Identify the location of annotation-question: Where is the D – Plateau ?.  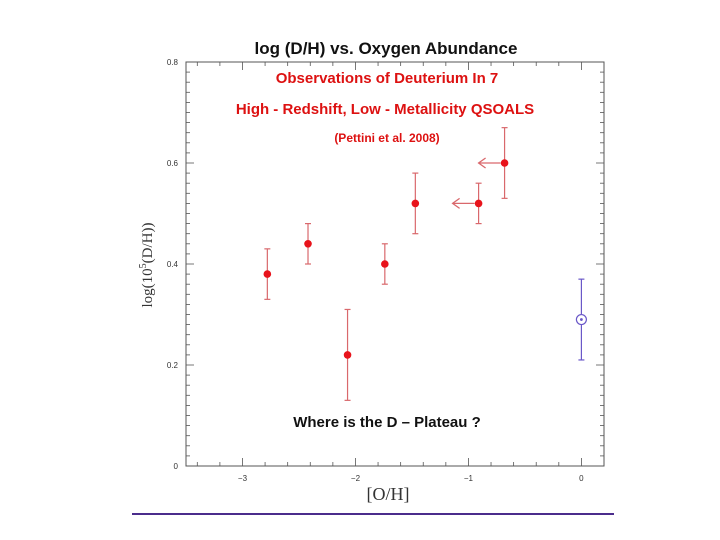
(387, 422).